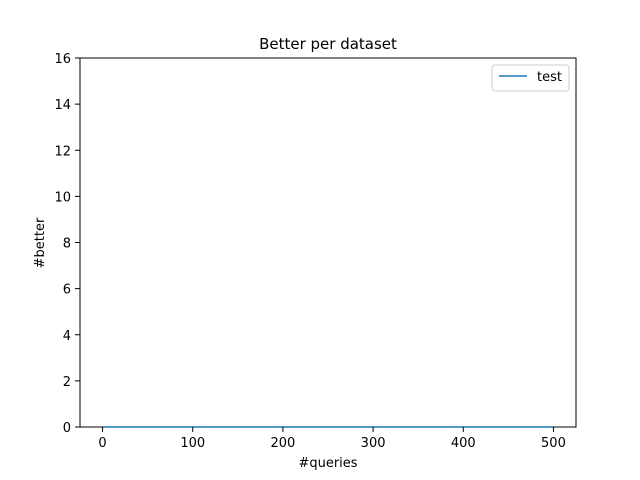  I want to click on x-tick-label: 200, so click(282, 443).